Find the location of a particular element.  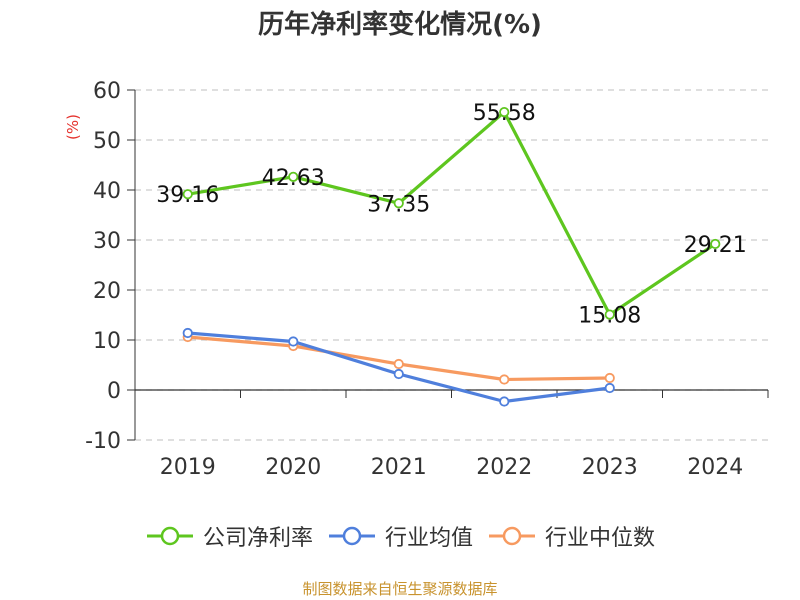

x-tick-label: 2019 is located at coordinates (188, 467).